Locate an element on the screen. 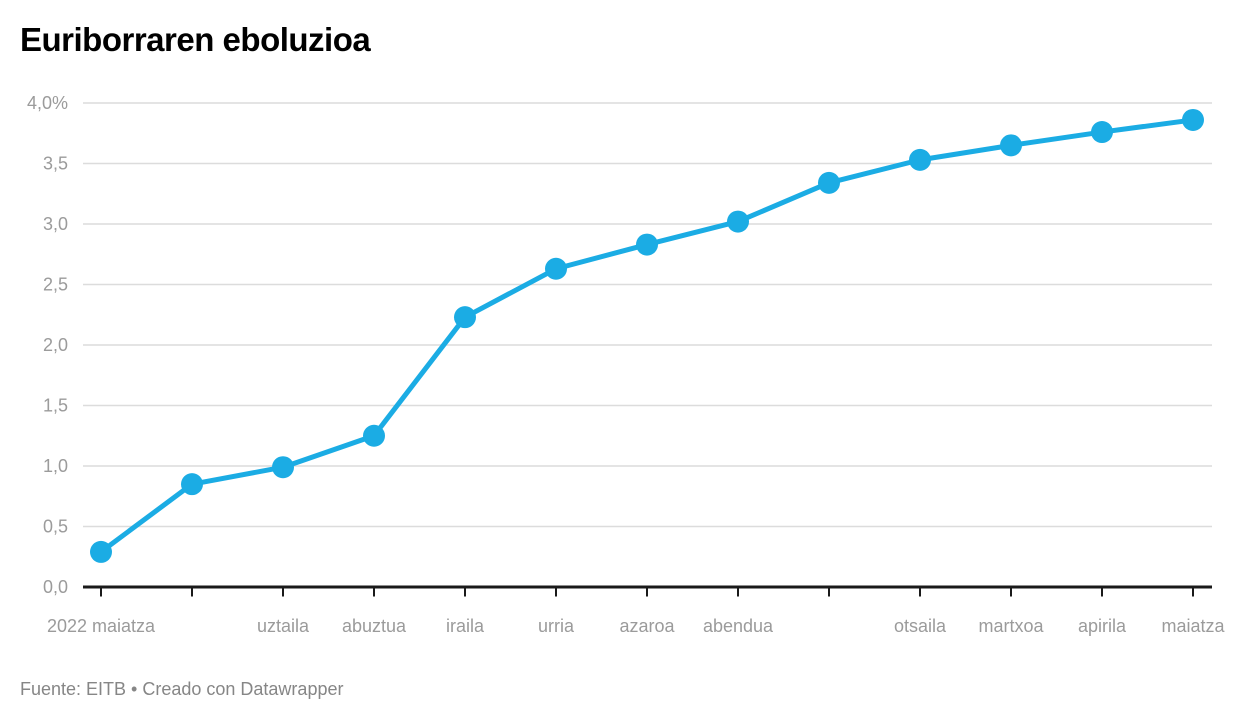 Image resolution: width=1260 pixels, height=724 pixels. x-axis-label: urria is located at coordinates (556, 626).